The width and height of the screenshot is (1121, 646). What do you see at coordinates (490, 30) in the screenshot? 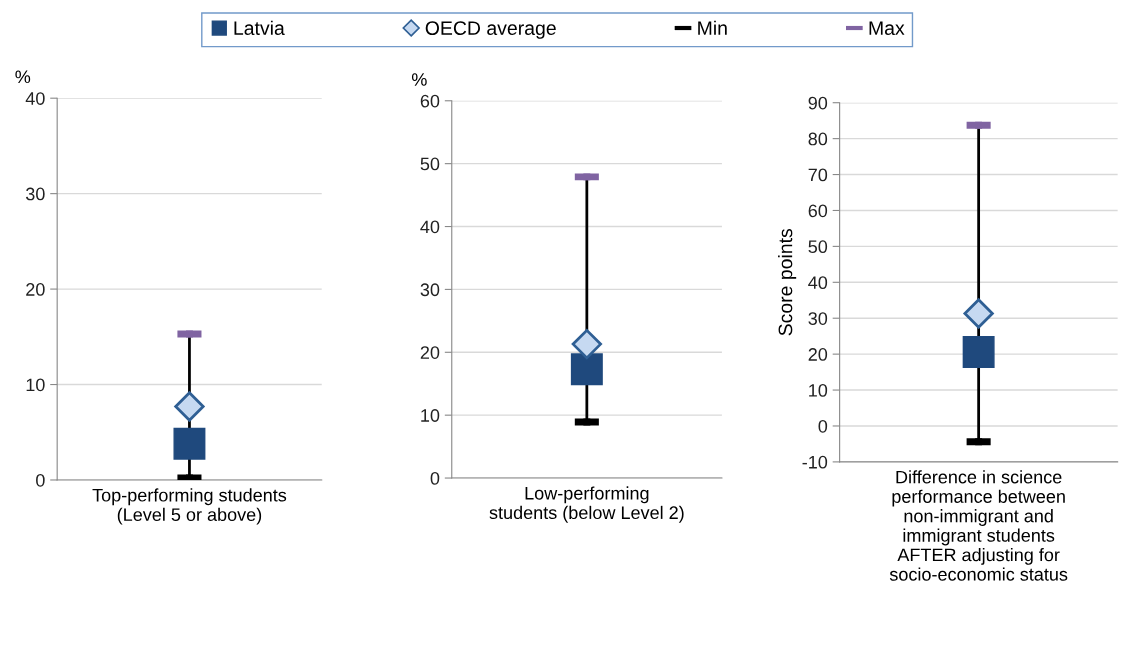
I see `legend-label: OECD average` at bounding box center [490, 30].